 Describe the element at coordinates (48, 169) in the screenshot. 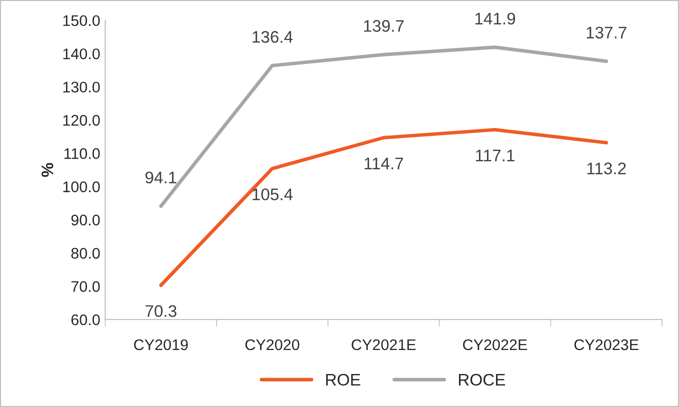

I see `y-axis-title: %` at that location.